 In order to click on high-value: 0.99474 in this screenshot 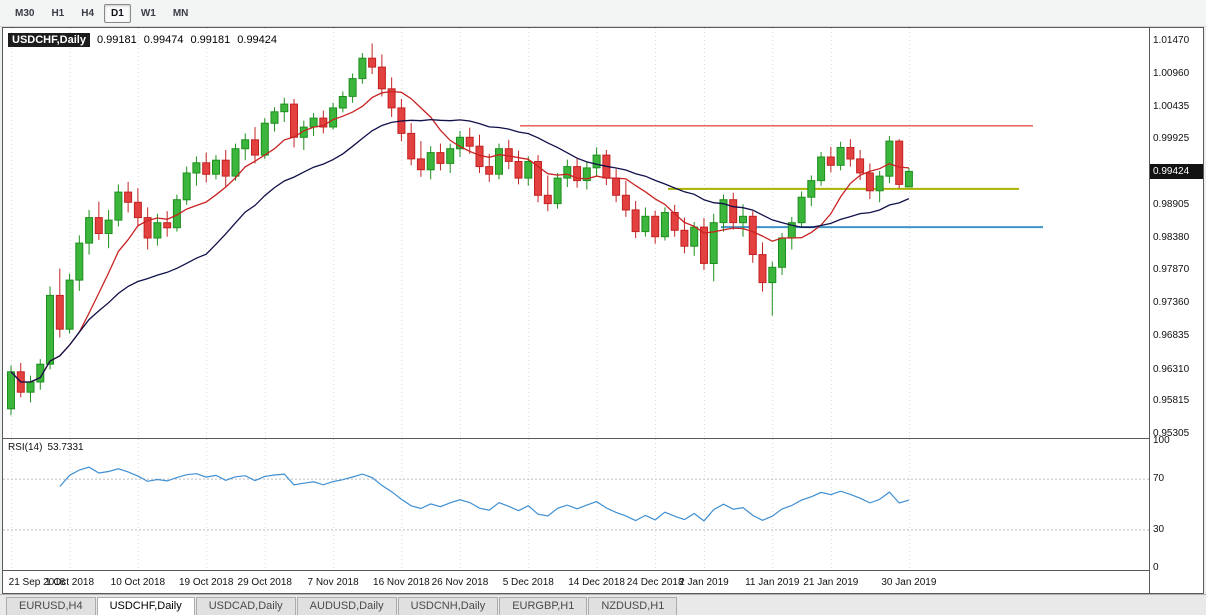, I will do `click(163, 40)`.